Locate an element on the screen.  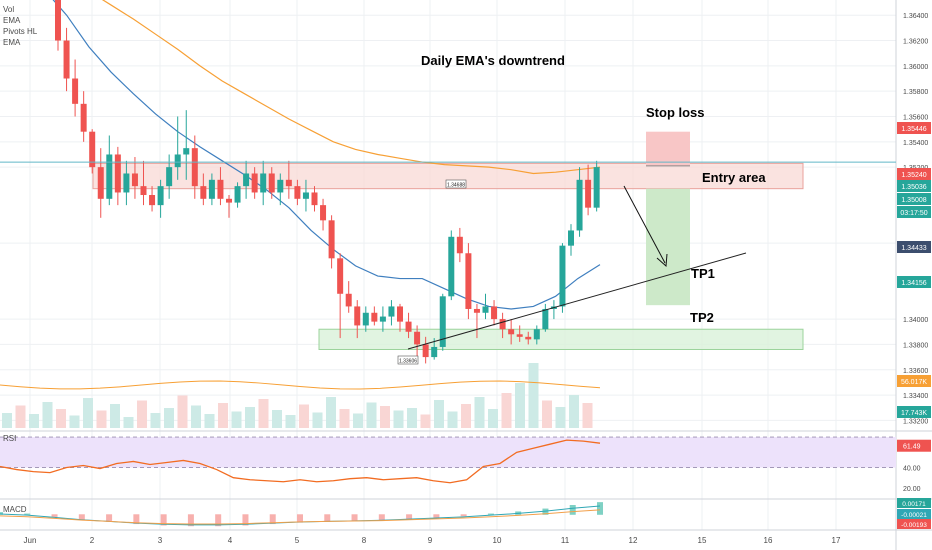
y-tick-label: 1.33600 is located at coordinates (915, 371).